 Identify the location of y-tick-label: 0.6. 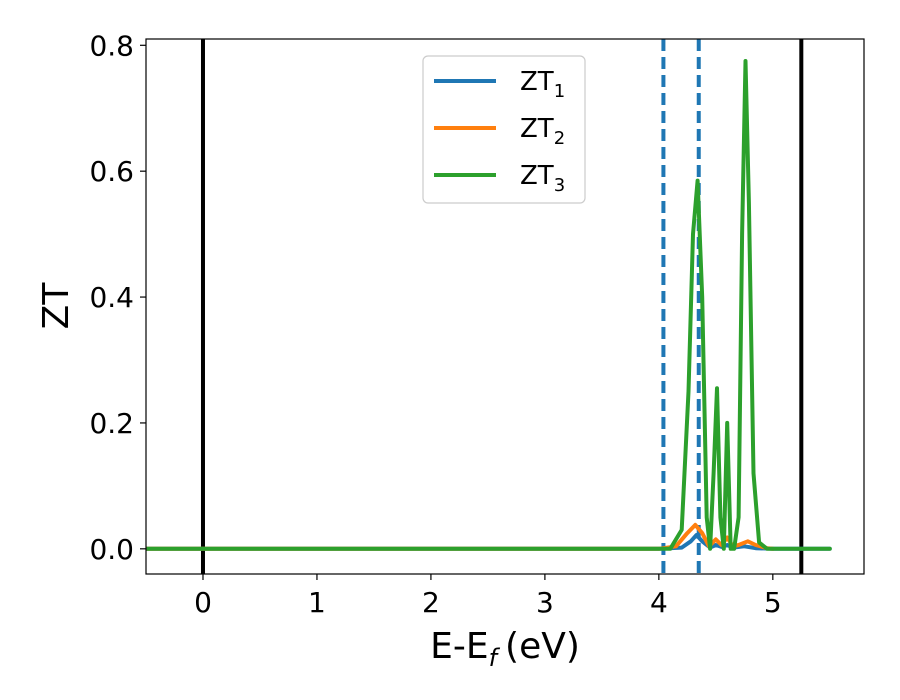
(111, 171).